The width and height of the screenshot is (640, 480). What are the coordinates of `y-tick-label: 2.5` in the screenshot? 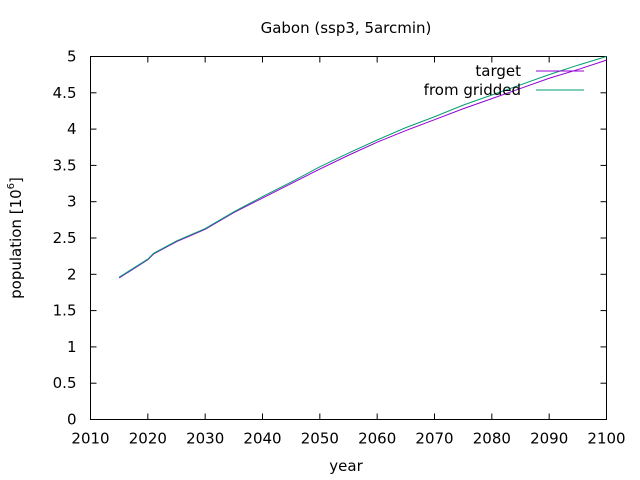 It's located at (65, 238).